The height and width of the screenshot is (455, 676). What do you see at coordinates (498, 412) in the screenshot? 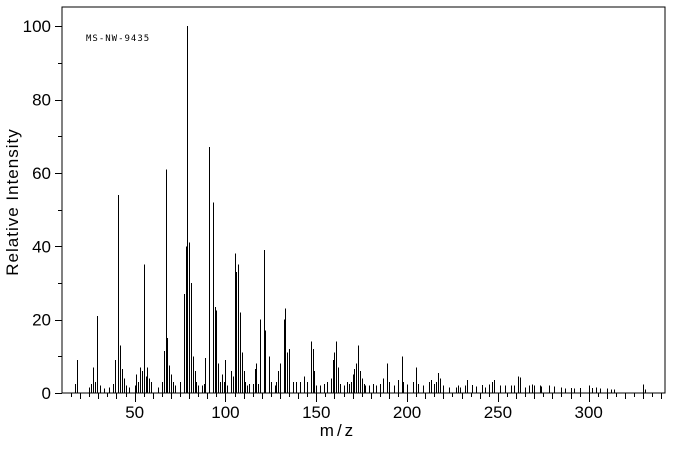
I see `x-tick-label: 250` at bounding box center [498, 412].